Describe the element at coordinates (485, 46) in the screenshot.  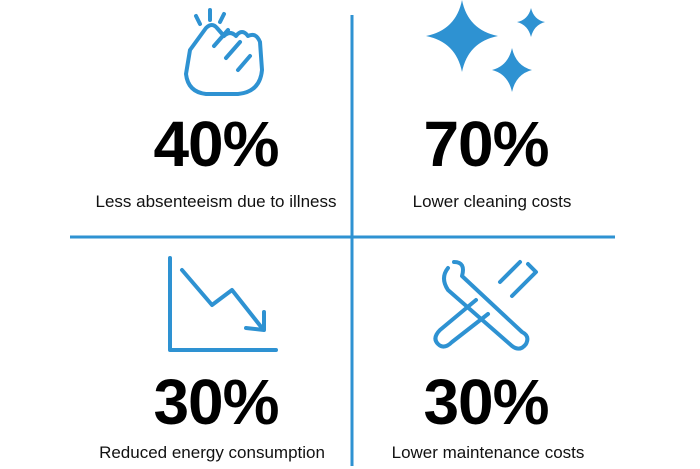
I see `sparkles-icon` at that location.